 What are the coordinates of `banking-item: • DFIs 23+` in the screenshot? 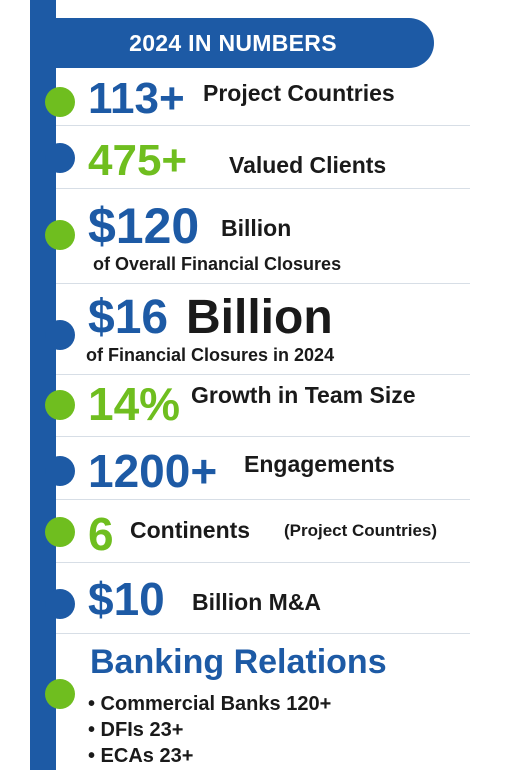 It's located at (136, 730).